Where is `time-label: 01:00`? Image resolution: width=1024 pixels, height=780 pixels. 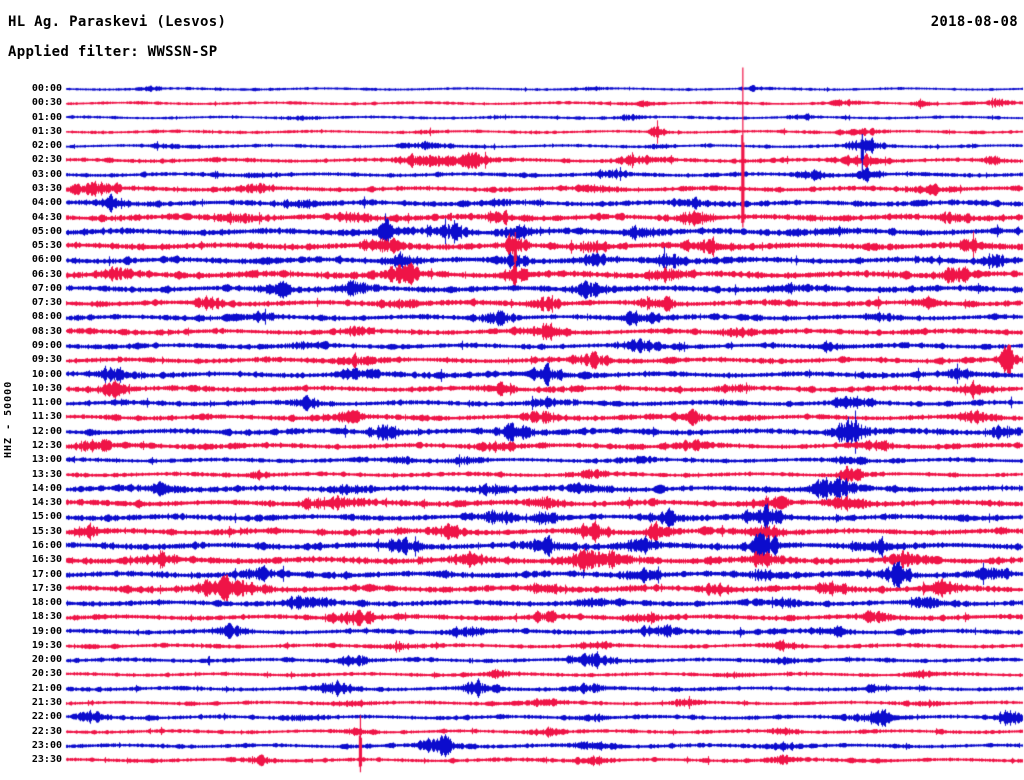 time-label: 01:00 is located at coordinates (46, 117).